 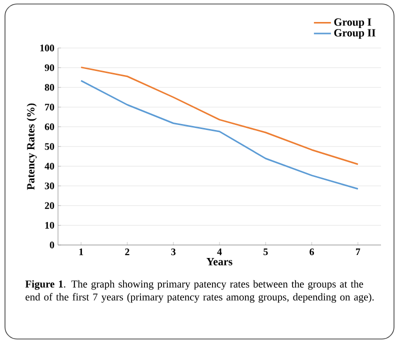 What do you see at coordinates (49, 186) in the screenshot?
I see `y-tick-label: 30` at bounding box center [49, 186].